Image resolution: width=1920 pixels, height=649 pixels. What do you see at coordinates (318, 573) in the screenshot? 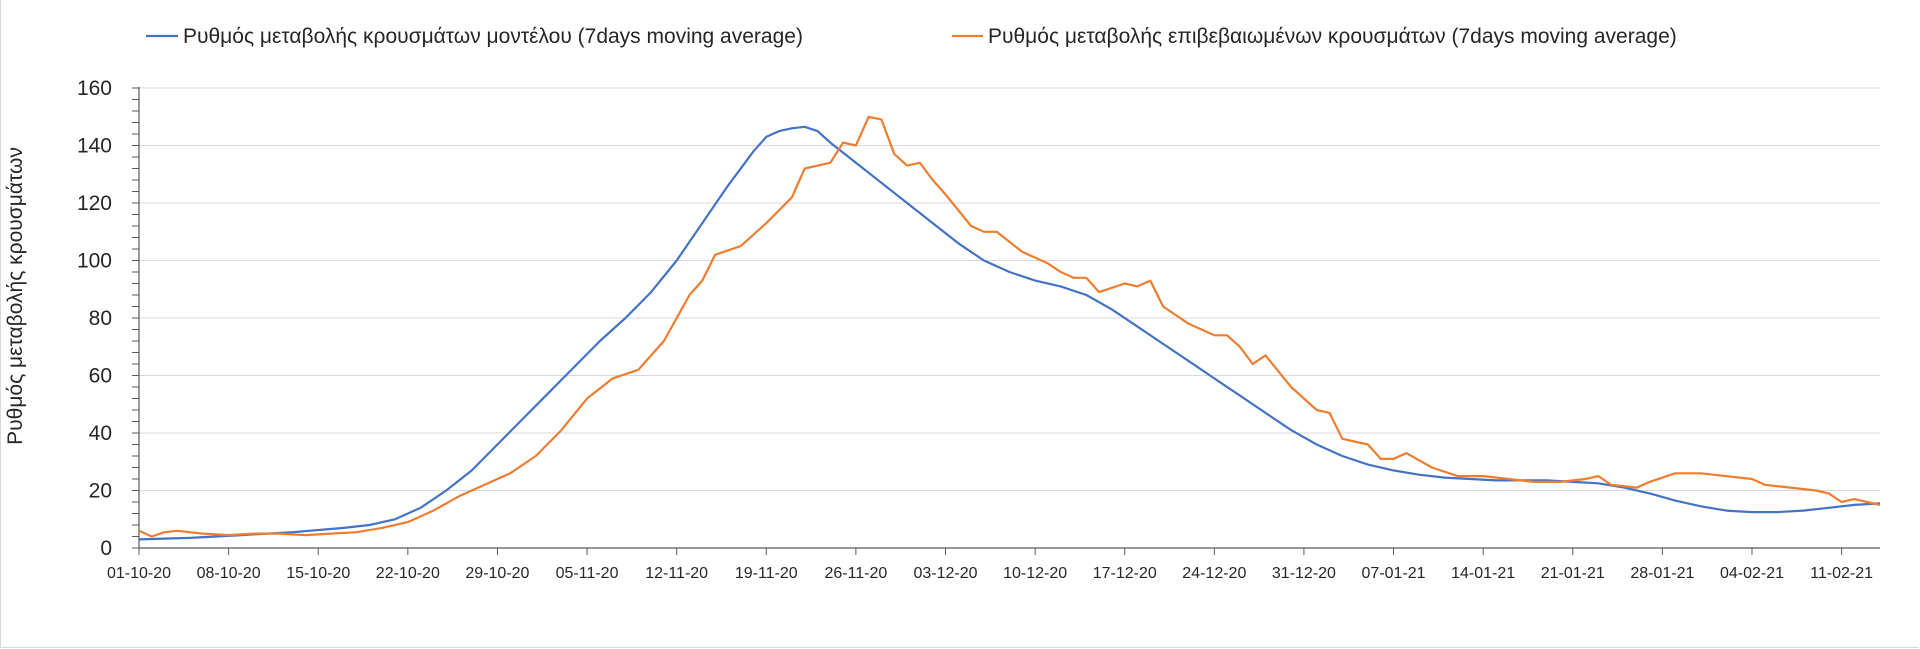
I see `x-tick-label: 15-10-20` at bounding box center [318, 573].